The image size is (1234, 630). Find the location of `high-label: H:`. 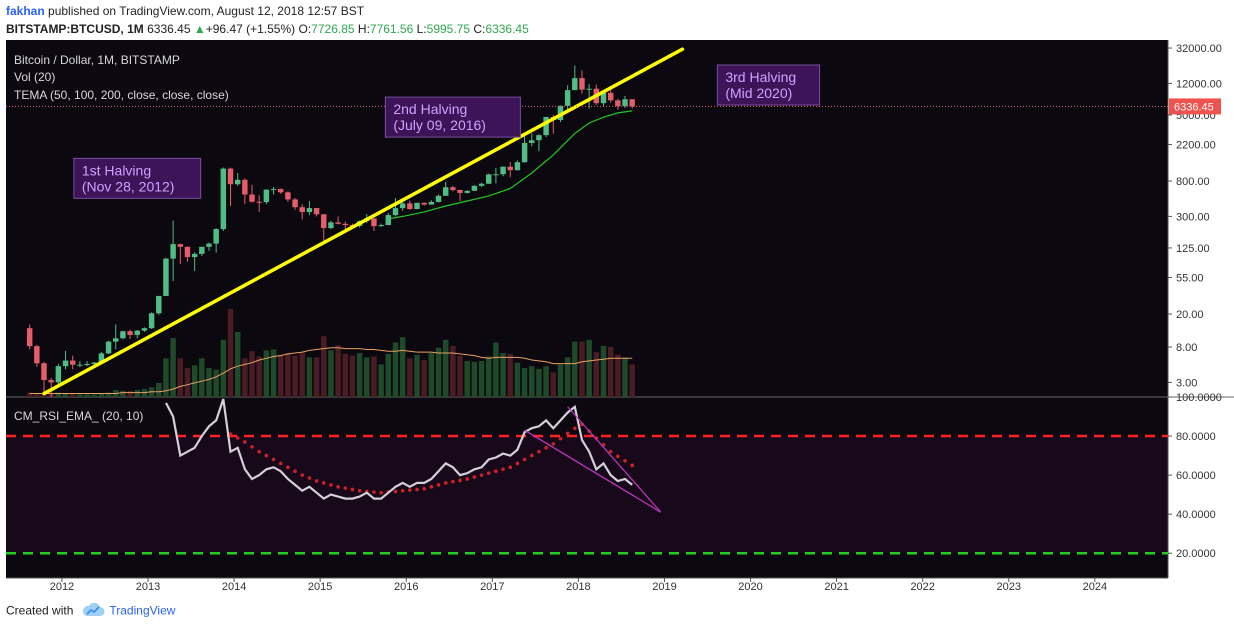

high-label: H: is located at coordinates (363, 29).